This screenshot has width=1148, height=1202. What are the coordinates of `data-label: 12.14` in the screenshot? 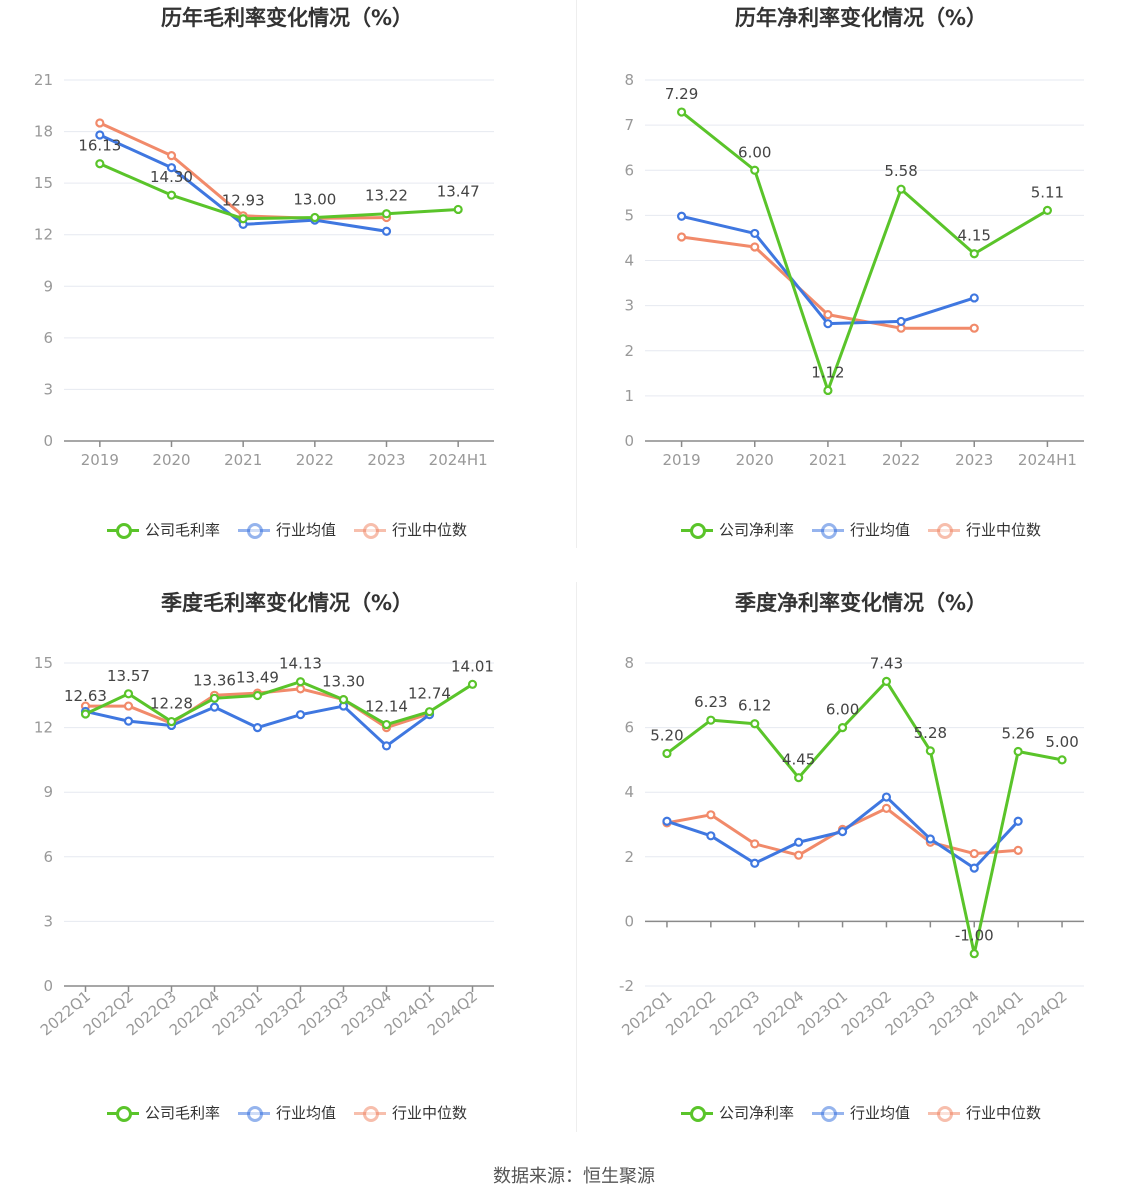 It's located at (386, 707).